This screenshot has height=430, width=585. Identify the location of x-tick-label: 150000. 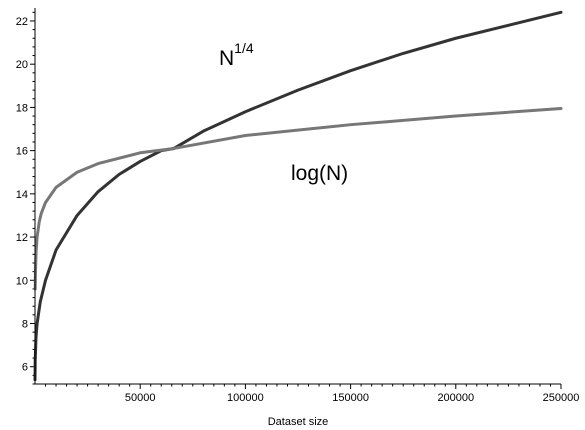
(350, 398).